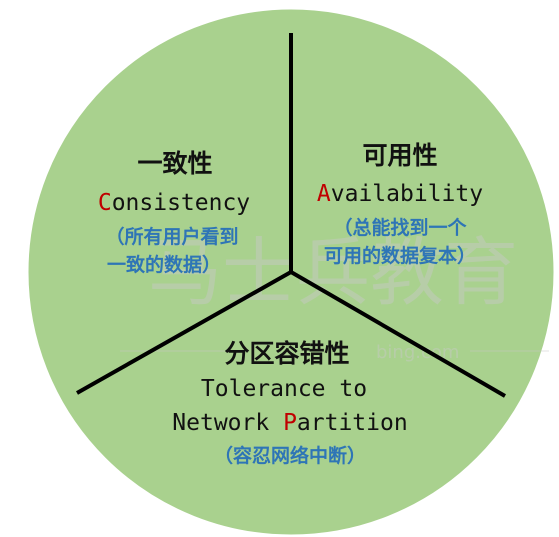  What do you see at coordinates (164, 264) in the screenshot?
I see `consistency-note-line2: 一致的数据）` at bounding box center [164, 264].